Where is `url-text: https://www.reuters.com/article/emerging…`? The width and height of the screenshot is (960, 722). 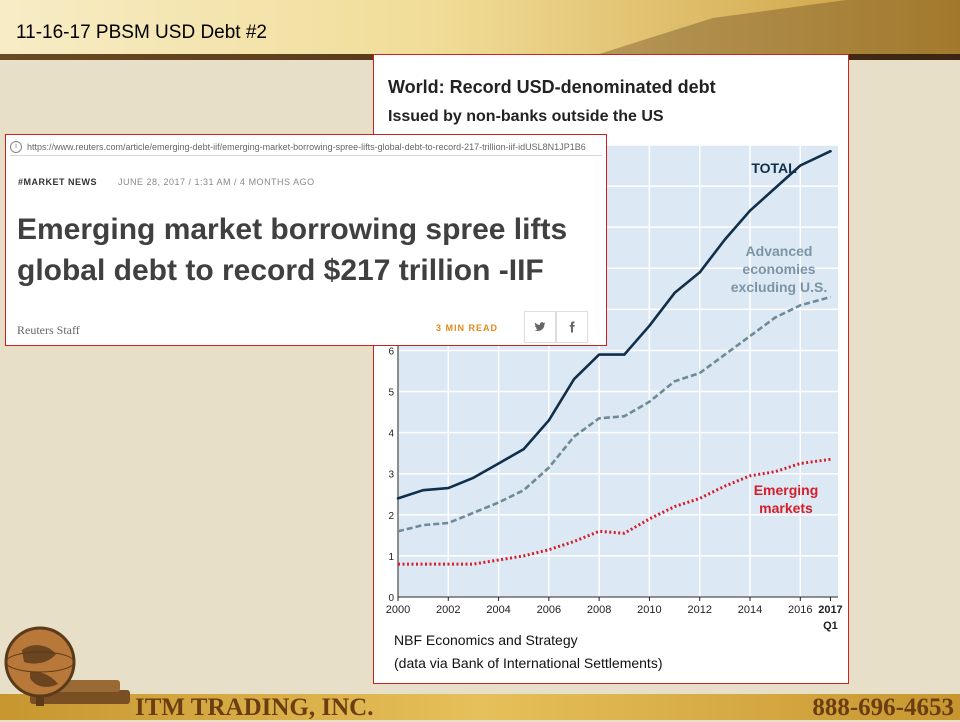 url-text: https://www.reuters.com/article/emerging… is located at coordinates (306, 147).